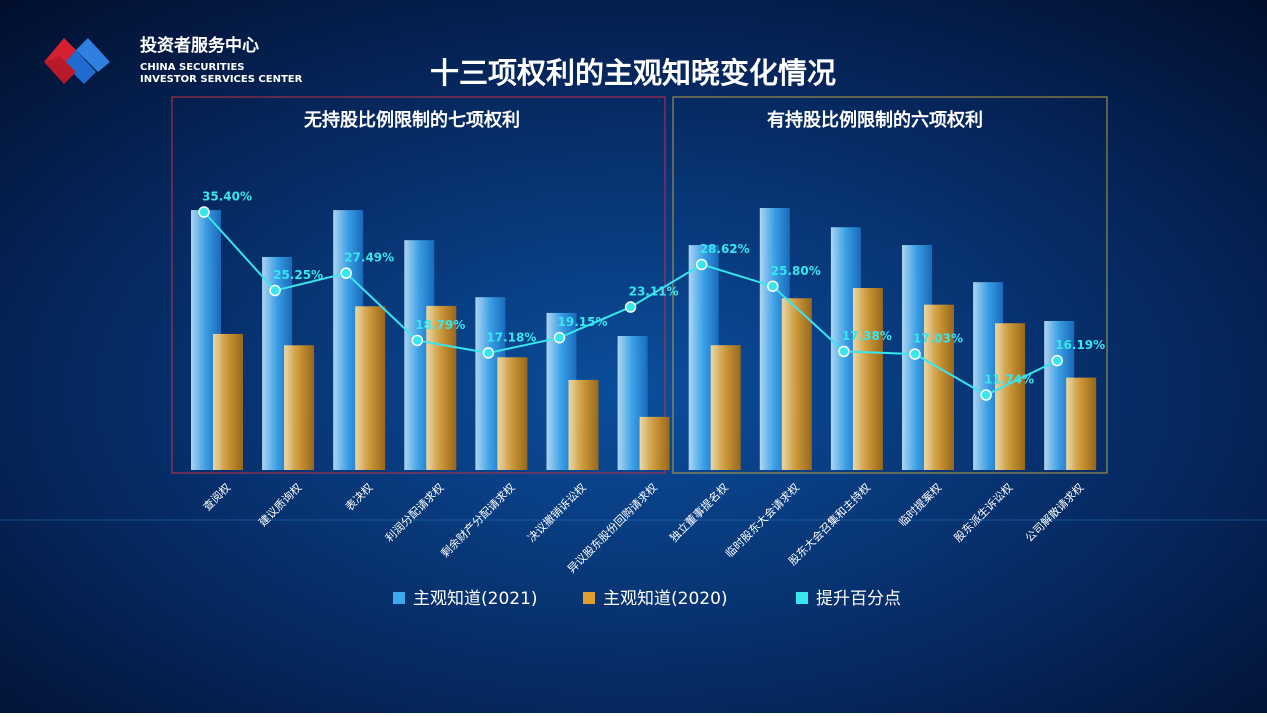 The width and height of the screenshot is (1267, 717). Describe the element at coordinates (1009, 380) in the screenshot. I see `value-label: 11.74%` at that location.